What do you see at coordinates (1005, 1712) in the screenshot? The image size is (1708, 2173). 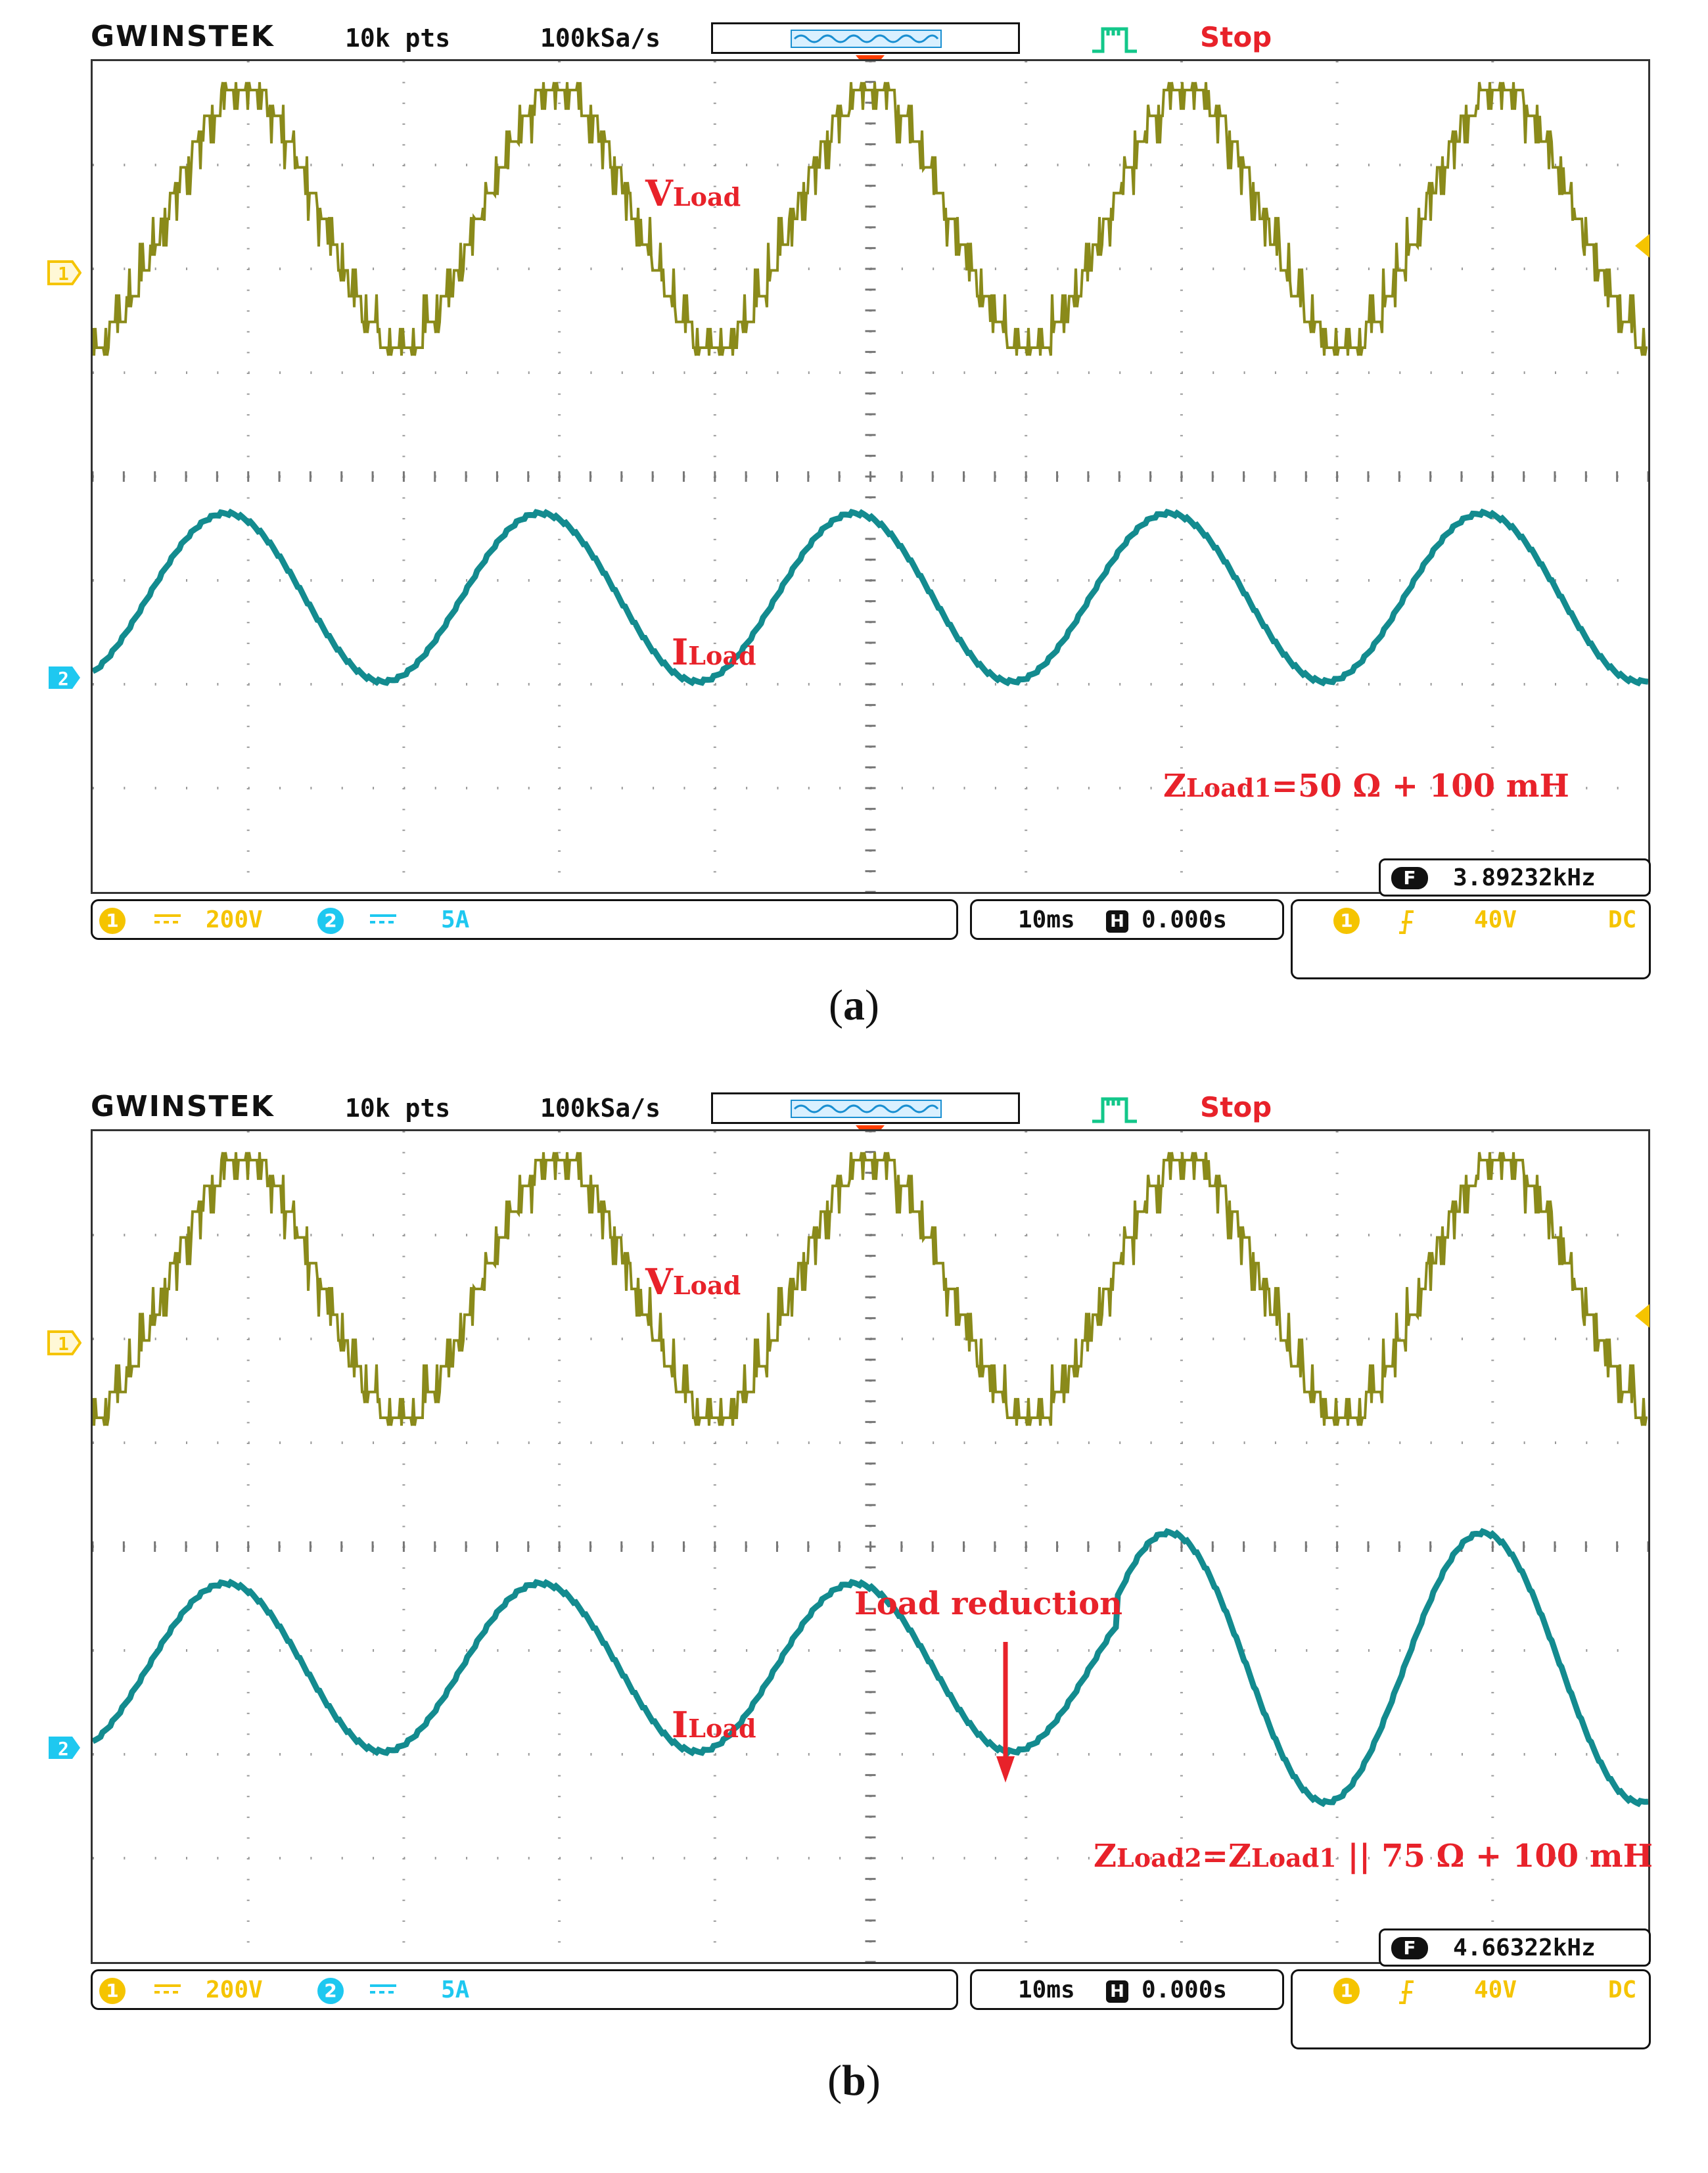 I see `down-arrow-icon` at bounding box center [1005, 1712].